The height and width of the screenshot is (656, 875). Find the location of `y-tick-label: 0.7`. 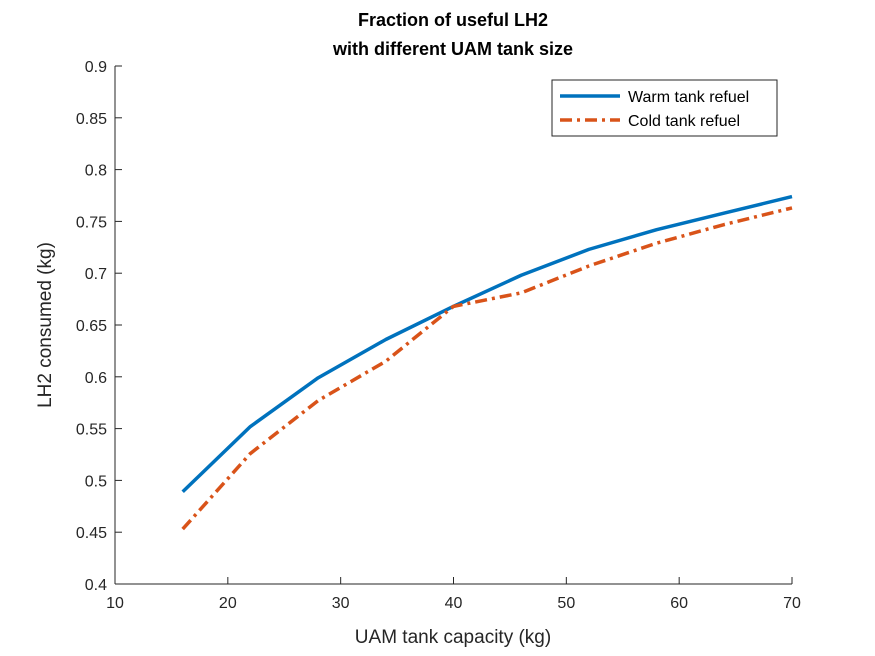

y-tick-label: 0.7 is located at coordinates (96, 274).